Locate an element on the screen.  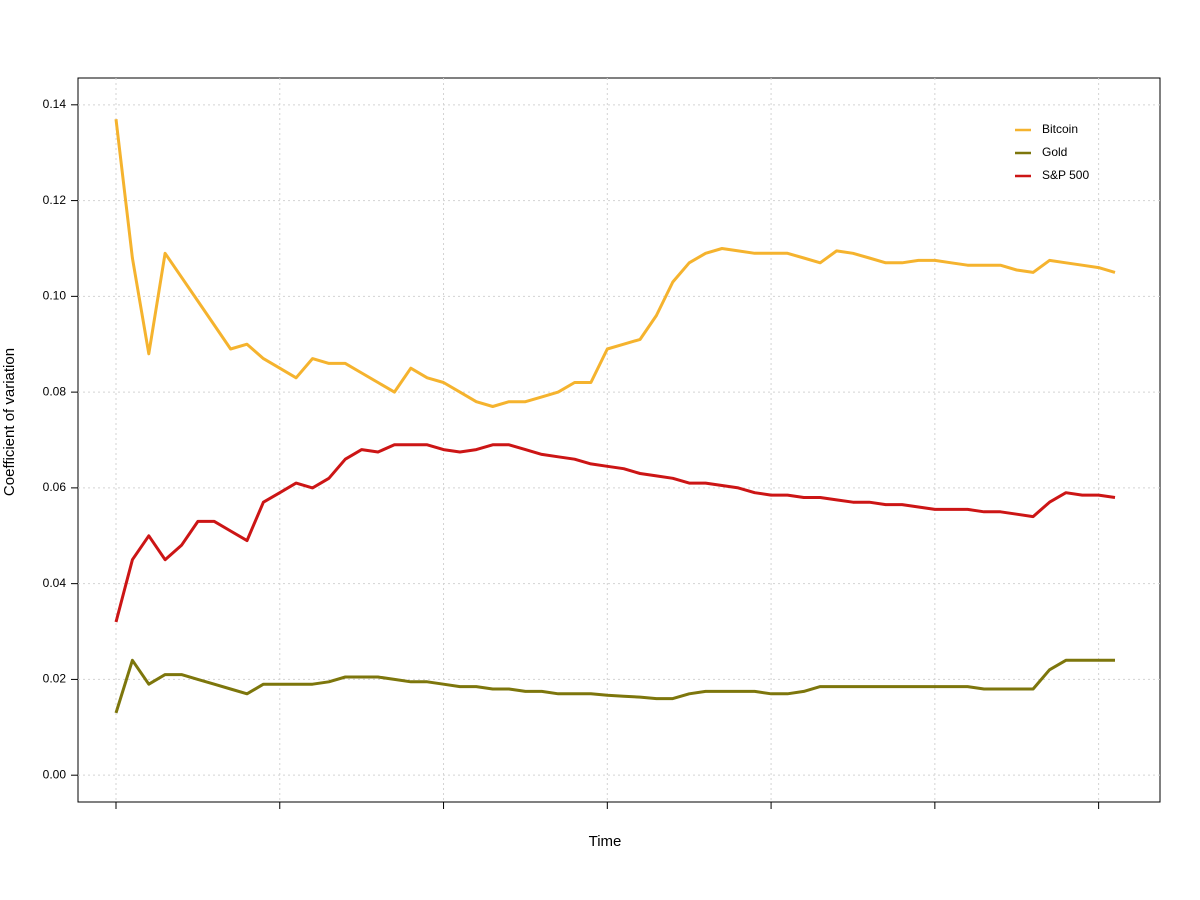
y-tick-label: 0.00 is located at coordinates (55, 774).